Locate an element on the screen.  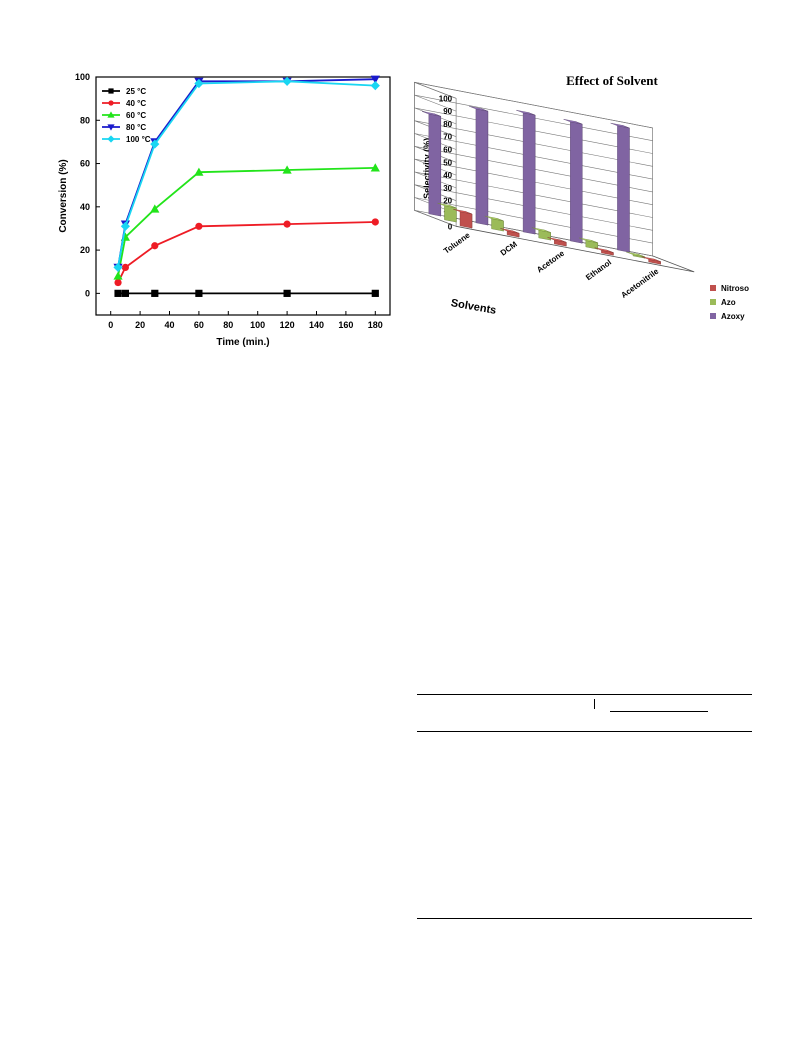
bar-azoxy-acetone is located at coordinates (526, 172).